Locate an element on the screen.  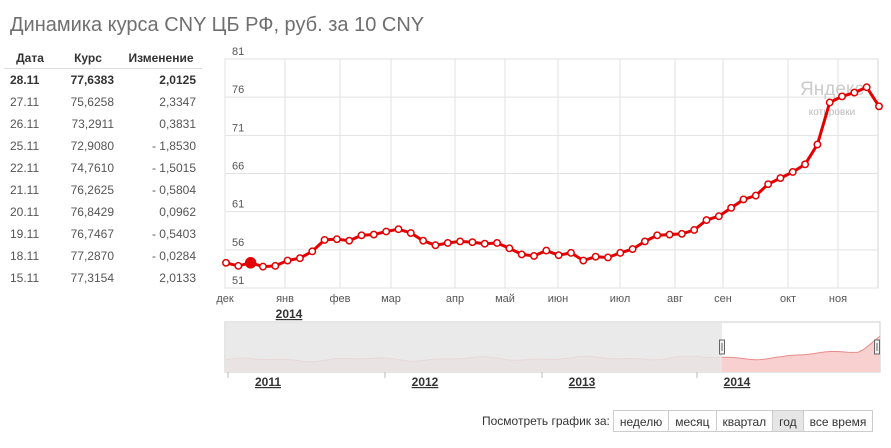
y-tick-label: 71 is located at coordinates (238, 128).